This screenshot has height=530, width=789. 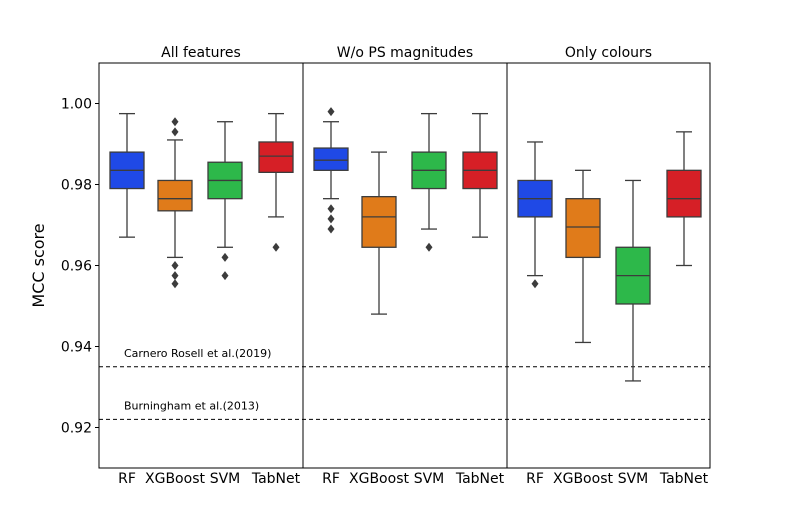 I want to click on reference-line-label: Carnero Rosell et al.(2019), so click(x=197, y=353).